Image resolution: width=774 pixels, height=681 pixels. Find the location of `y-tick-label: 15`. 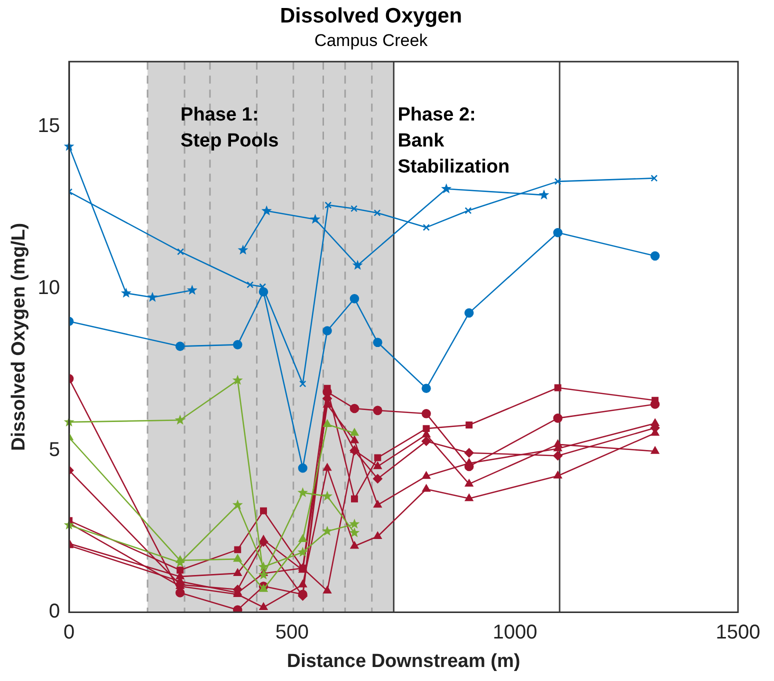

y-tick-label: 15 is located at coordinates (49, 125).